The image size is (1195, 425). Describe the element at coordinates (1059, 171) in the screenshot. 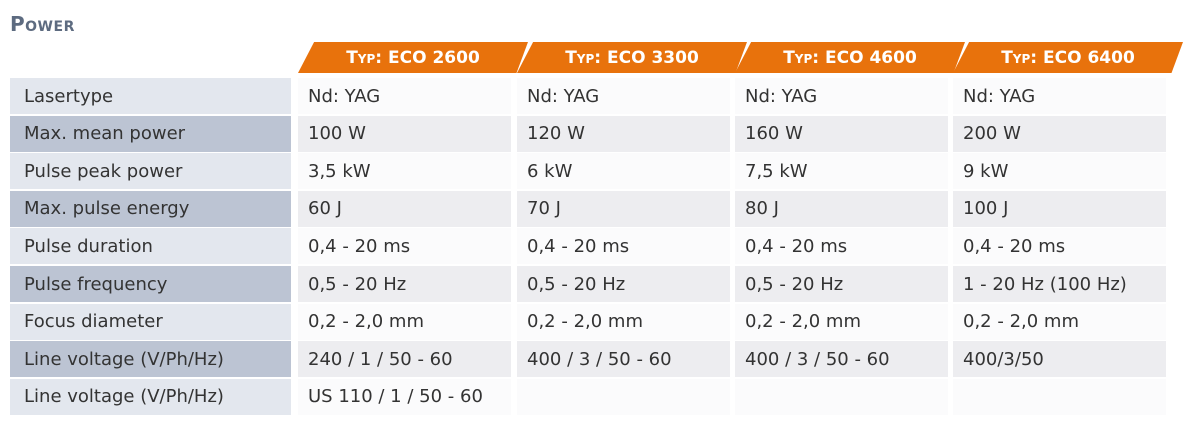

I see `table-cell: 9 kW` at that location.